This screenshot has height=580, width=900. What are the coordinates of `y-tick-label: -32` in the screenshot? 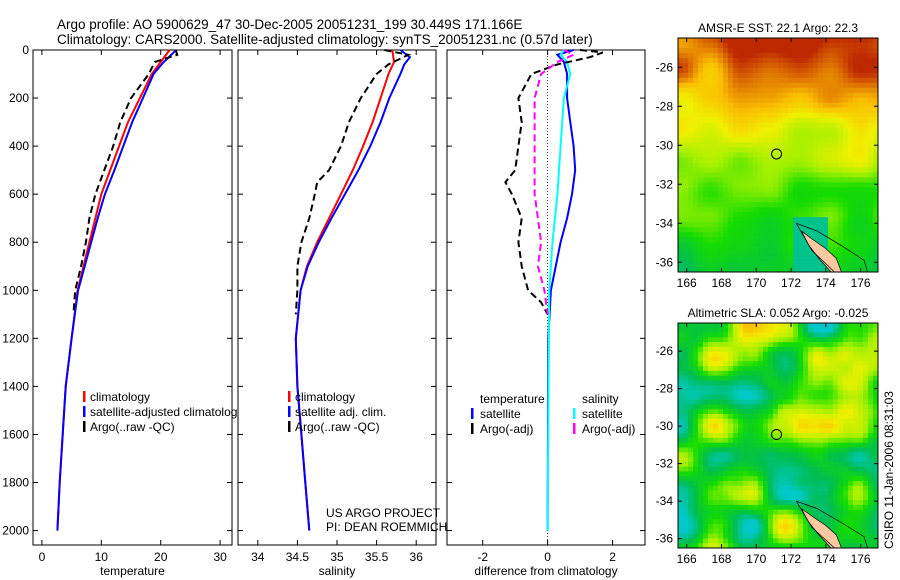 It's located at (665, 464).